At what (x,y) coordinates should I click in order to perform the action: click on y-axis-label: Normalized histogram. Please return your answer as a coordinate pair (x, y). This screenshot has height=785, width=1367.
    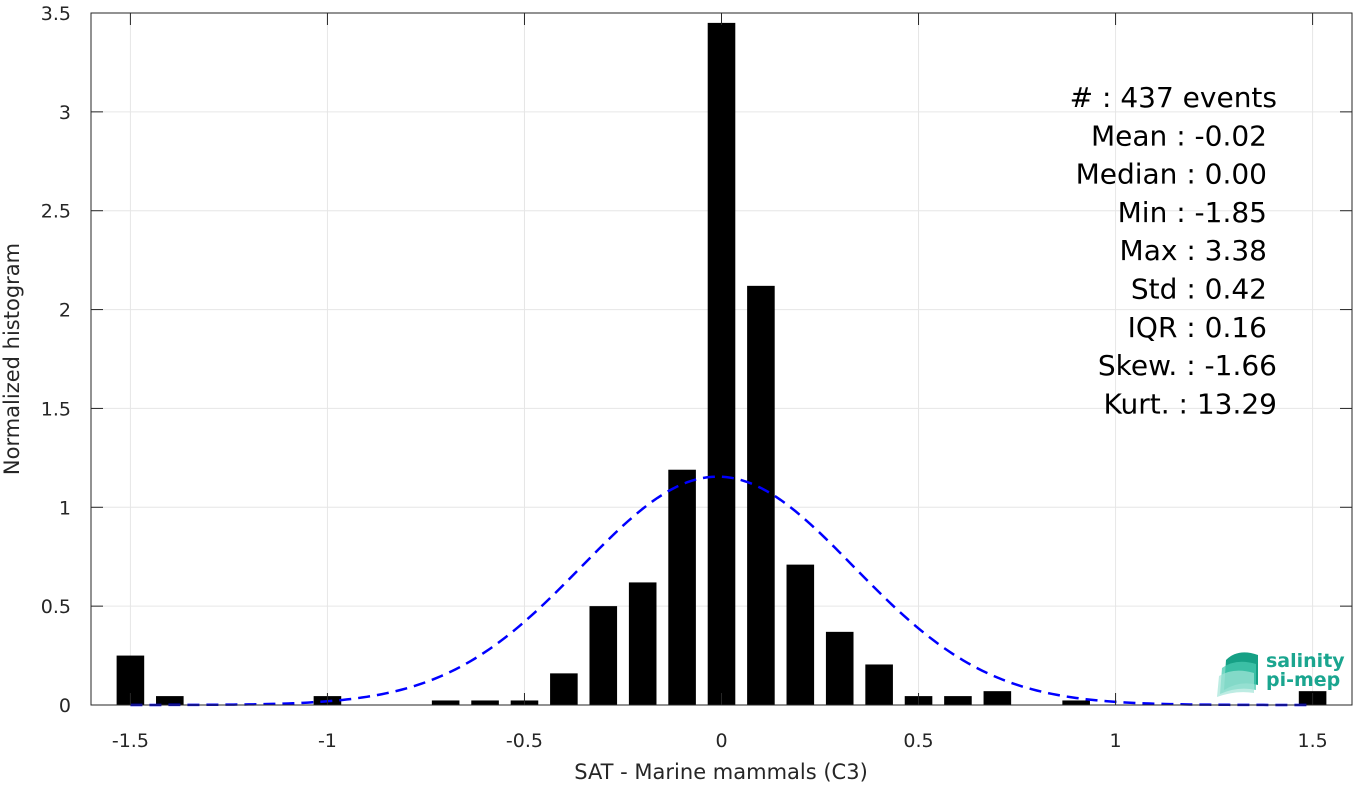
    Looking at the image, I should click on (12, 359).